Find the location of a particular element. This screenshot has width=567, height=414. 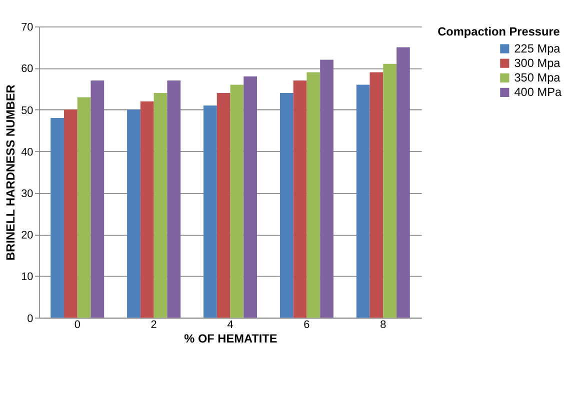

y-axis-title: BRINELL HARDNESS NUMBER is located at coordinates (11, 172).